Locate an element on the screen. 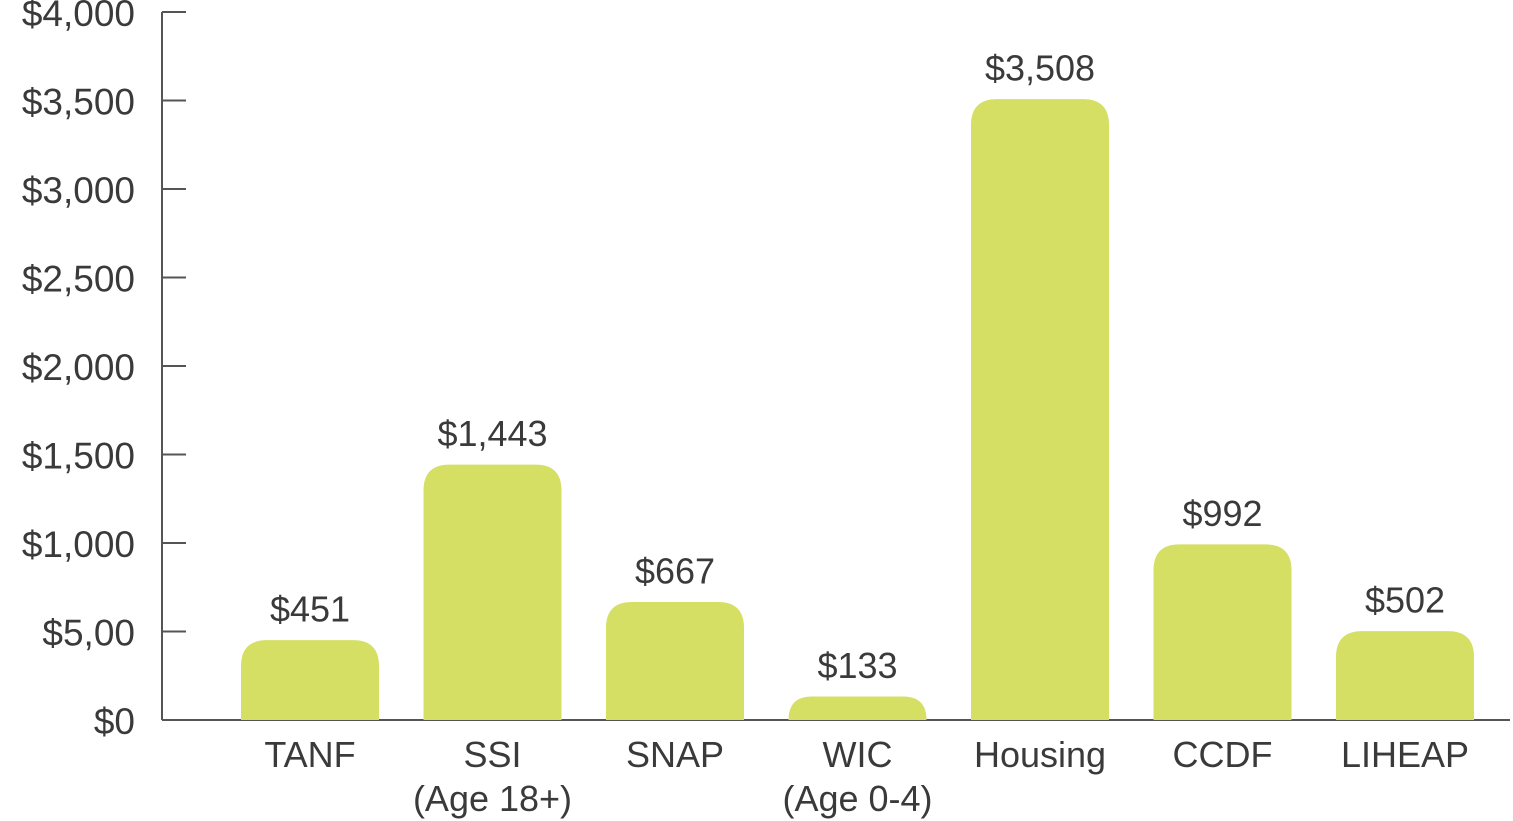  y-tick-label: $2,000 is located at coordinates (78, 367).